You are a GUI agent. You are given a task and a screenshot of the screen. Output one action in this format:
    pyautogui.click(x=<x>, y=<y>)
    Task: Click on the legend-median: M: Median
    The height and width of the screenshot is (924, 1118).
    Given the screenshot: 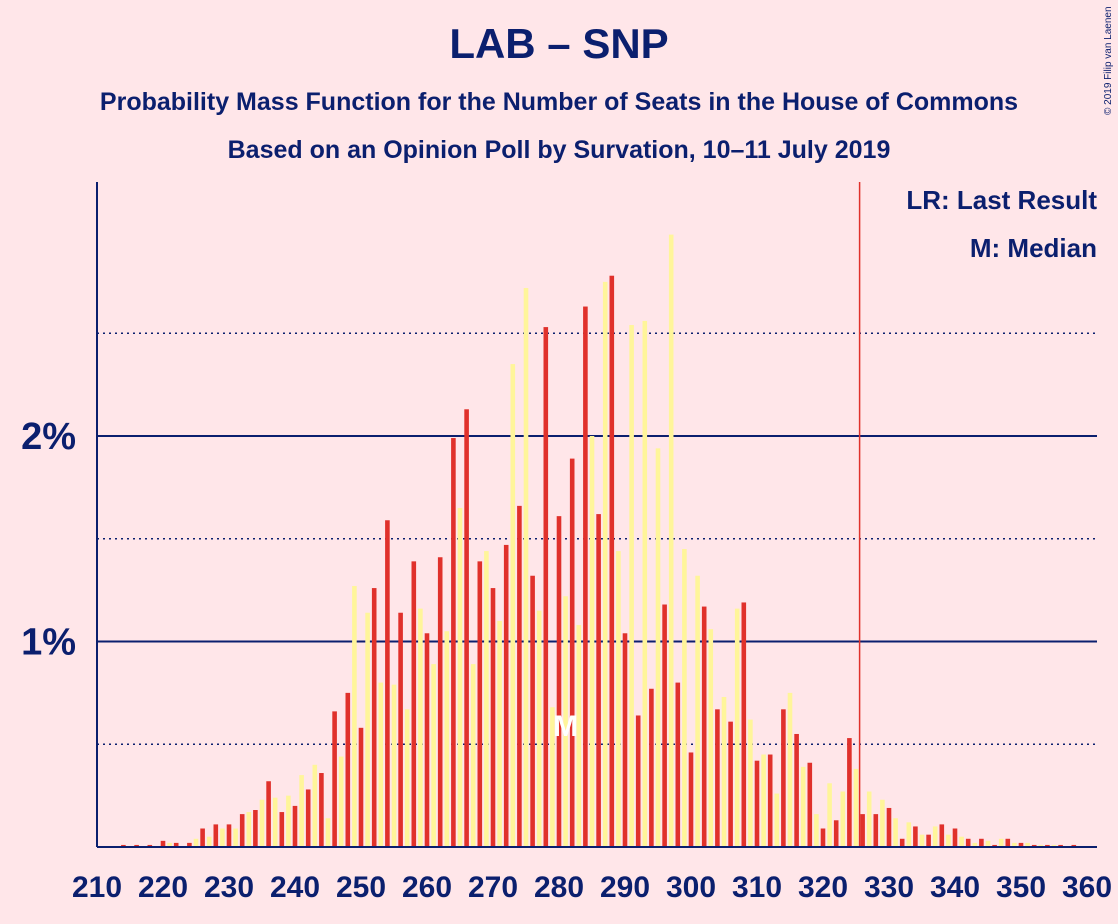 What is the action you would take?
    pyautogui.click(x=1033, y=248)
    